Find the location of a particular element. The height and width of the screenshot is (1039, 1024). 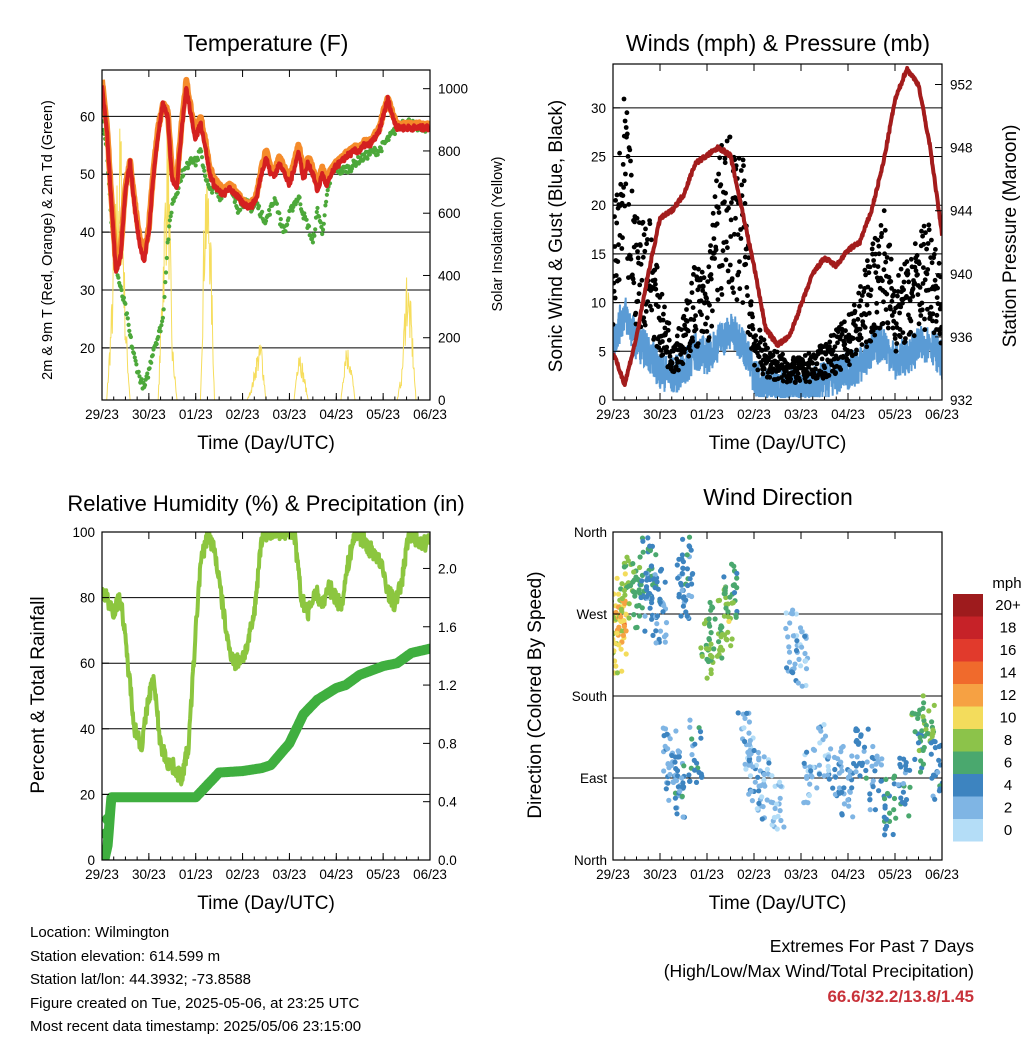

y-tick-label: East is located at coordinates (593, 778).